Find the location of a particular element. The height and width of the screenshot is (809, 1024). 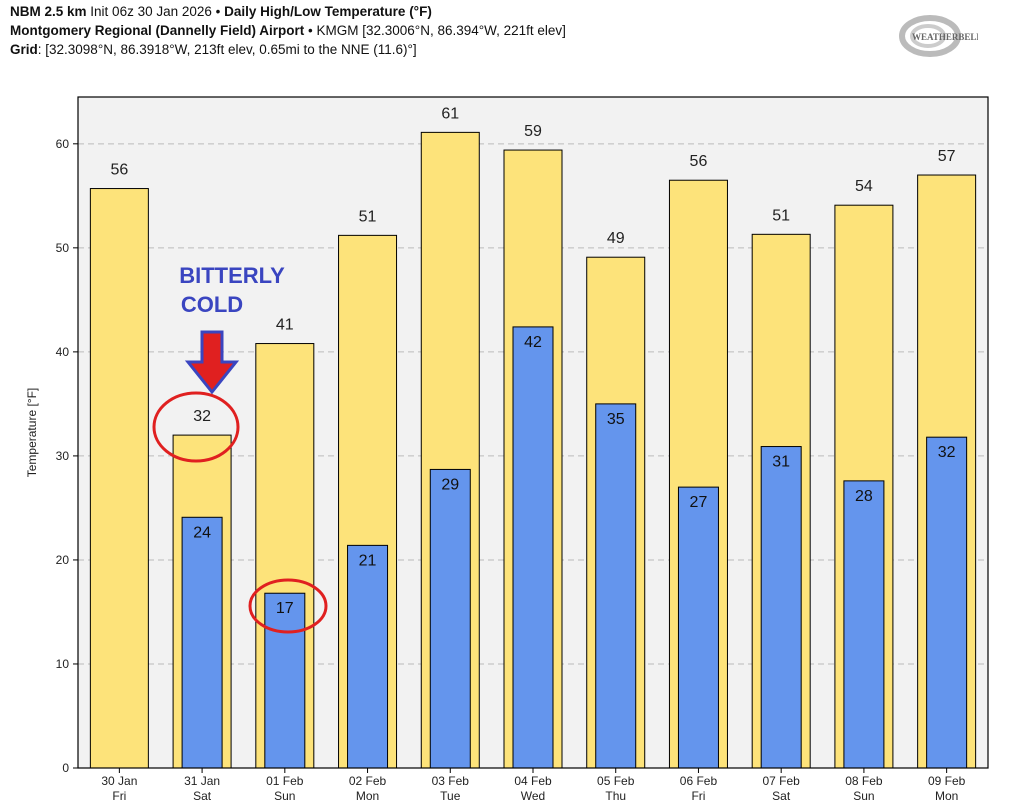

y-tick-label: 0 is located at coordinates (65, 768).